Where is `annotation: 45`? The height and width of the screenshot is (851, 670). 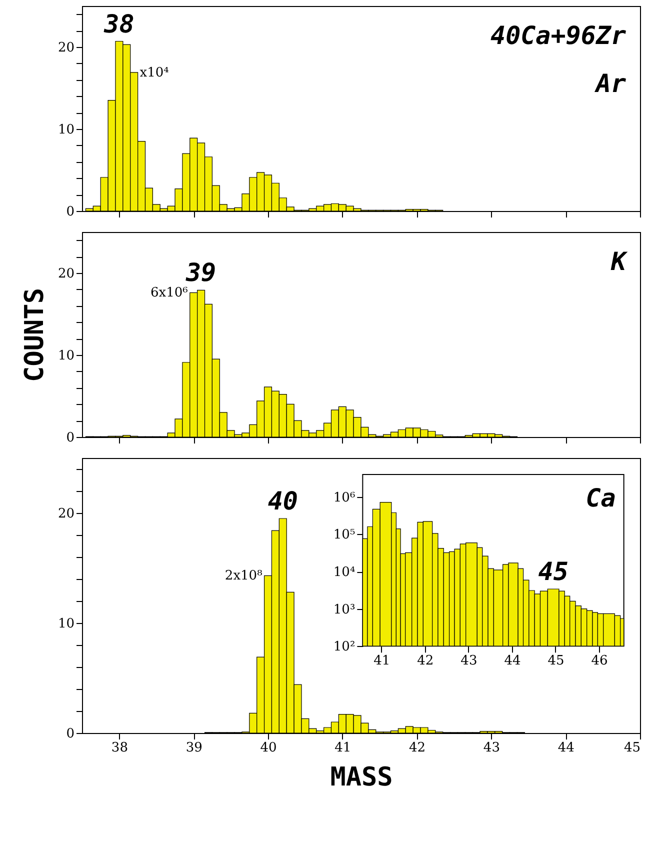
annotation: 45 is located at coordinates (553, 571).